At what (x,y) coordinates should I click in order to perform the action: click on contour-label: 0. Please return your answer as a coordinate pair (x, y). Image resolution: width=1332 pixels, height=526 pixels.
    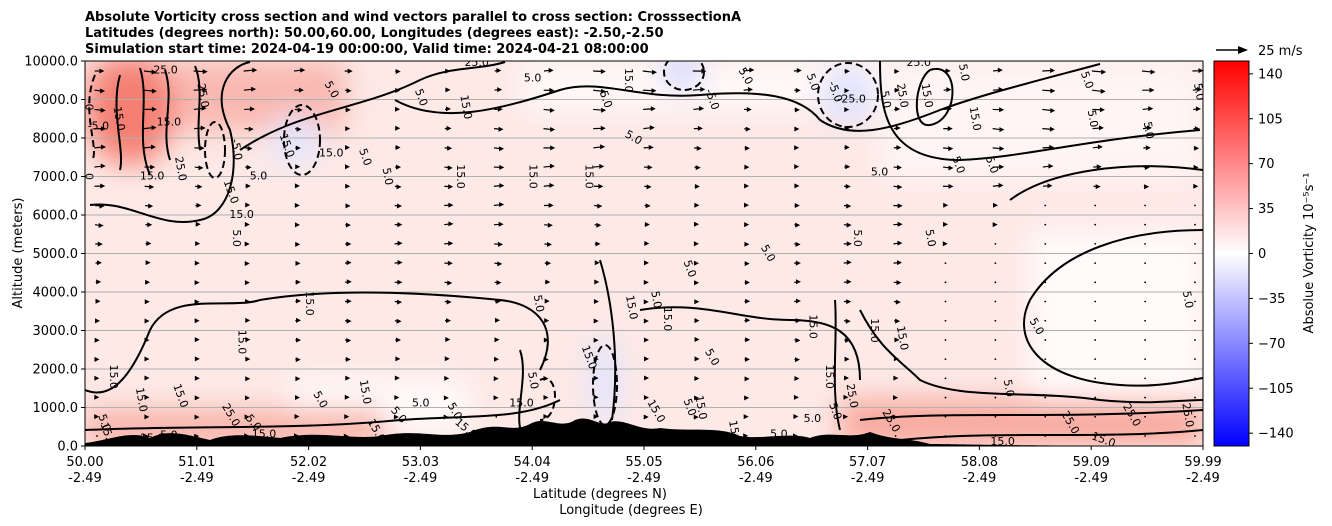
    Looking at the image, I should click on (88, 176).